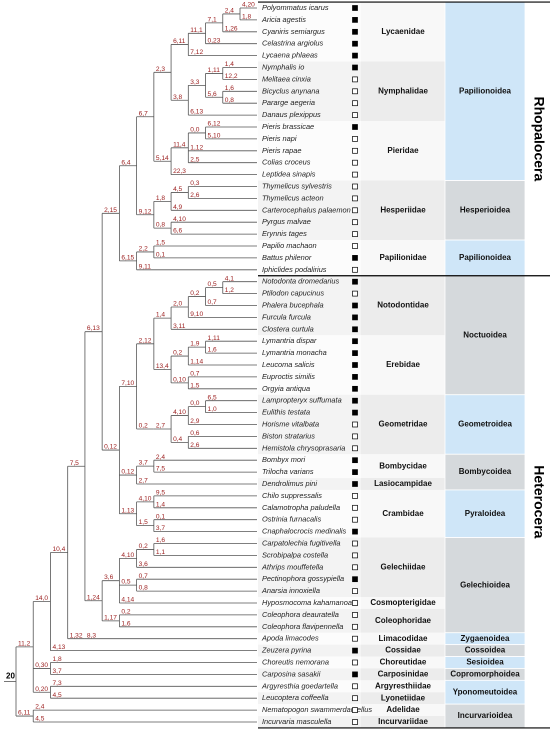 Image resolution: width=550 pixels, height=736 pixels. I want to click on node-label: 0,23, so click(214, 40).